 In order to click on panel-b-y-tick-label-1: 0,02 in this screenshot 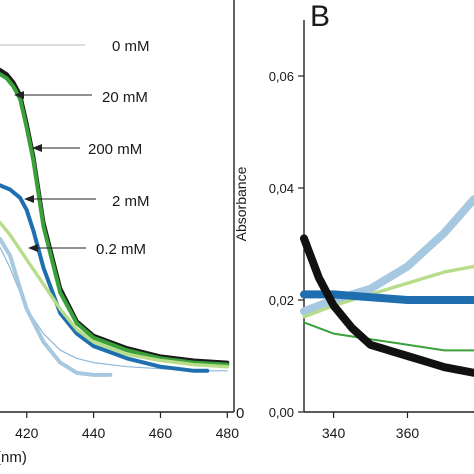, I will do `click(281, 300)`.